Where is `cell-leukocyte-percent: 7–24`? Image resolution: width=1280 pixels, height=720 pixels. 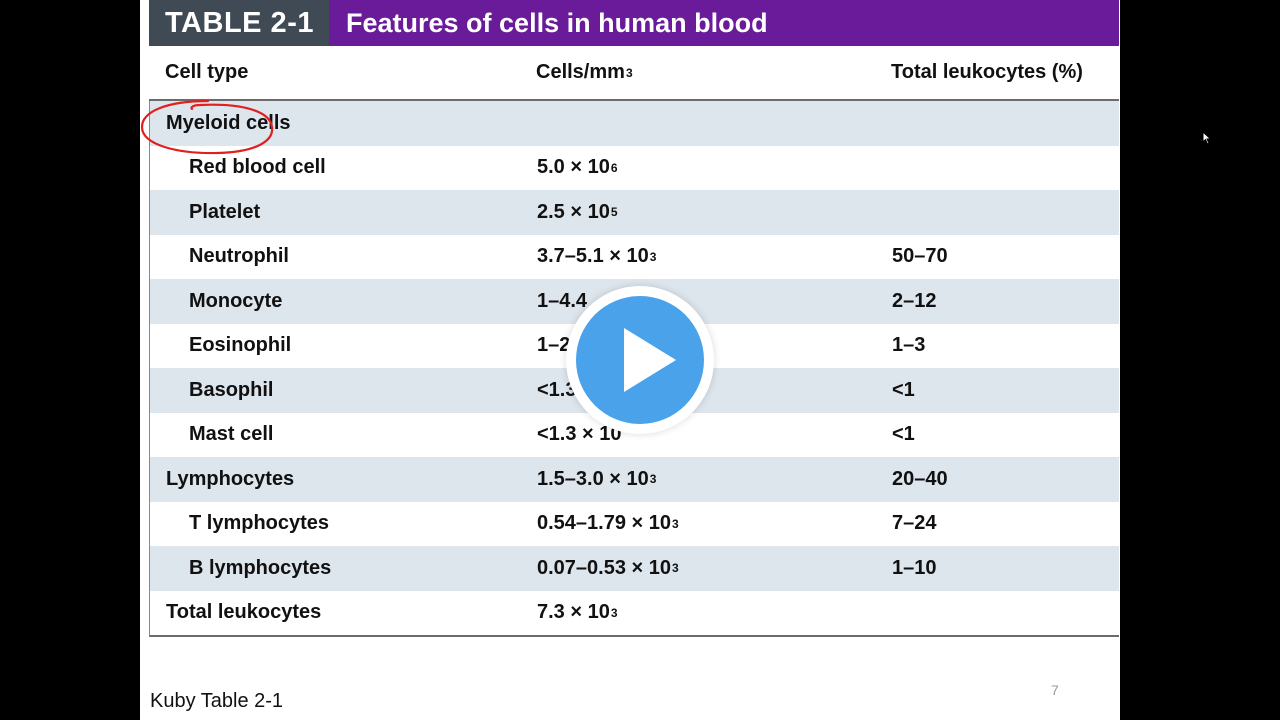 cell-leukocyte-percent: 7–24 is located at coordinates (914, 523).